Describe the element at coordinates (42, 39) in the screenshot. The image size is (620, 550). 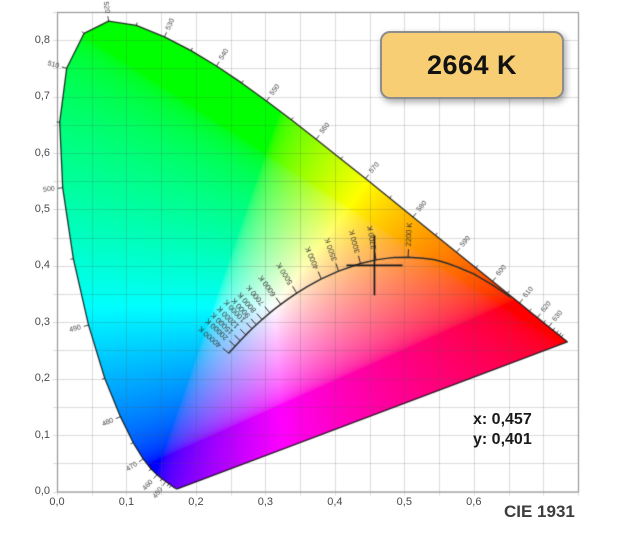
I see `y-axis-tick-label: 0,8` at that location.